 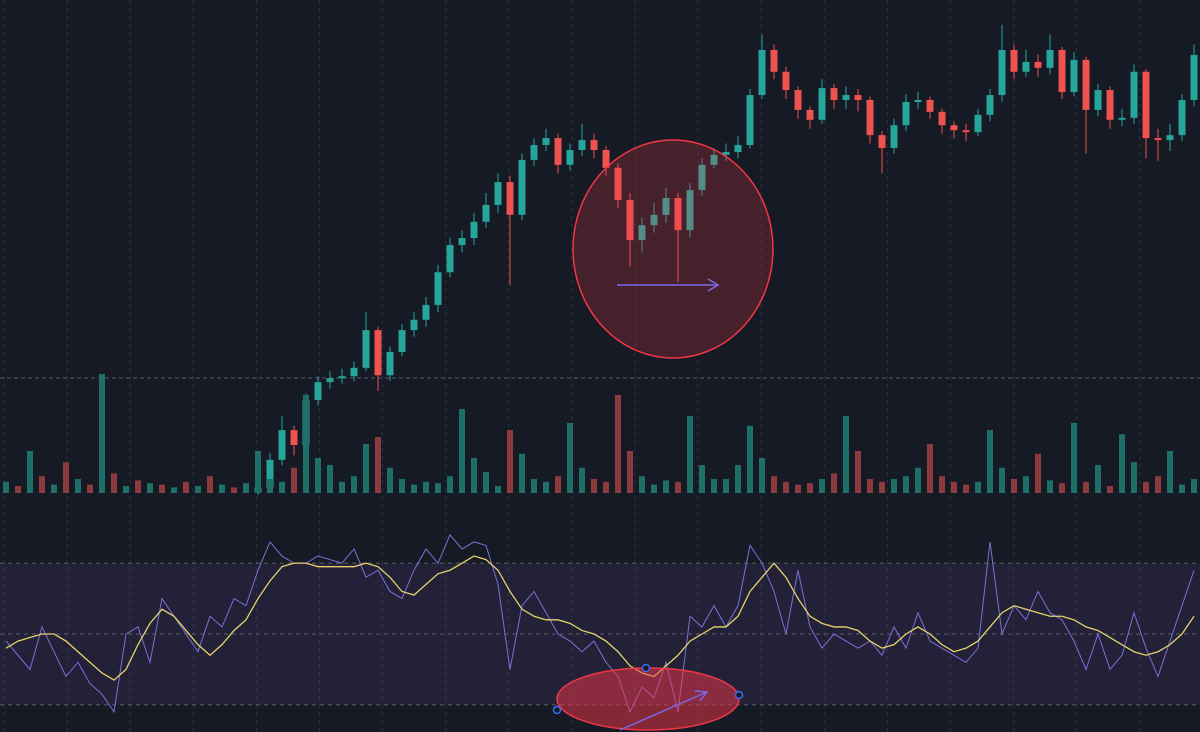 What do you see at coordinates (713, 285) in the screenshot?
I see `arrow-head` at bounding box center [713, 285].